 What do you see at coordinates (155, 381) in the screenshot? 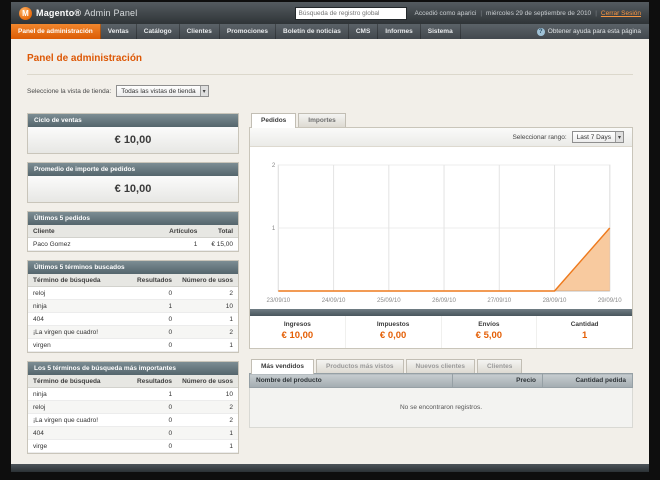
I see `column-header: Resultados` at bounding box center [155, 381].